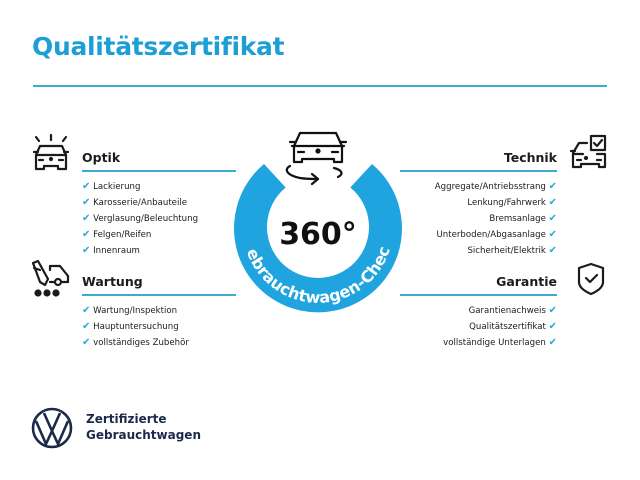  I want to click on list-item: Sicherheit/Elektrik ✔, so click(496, 251).